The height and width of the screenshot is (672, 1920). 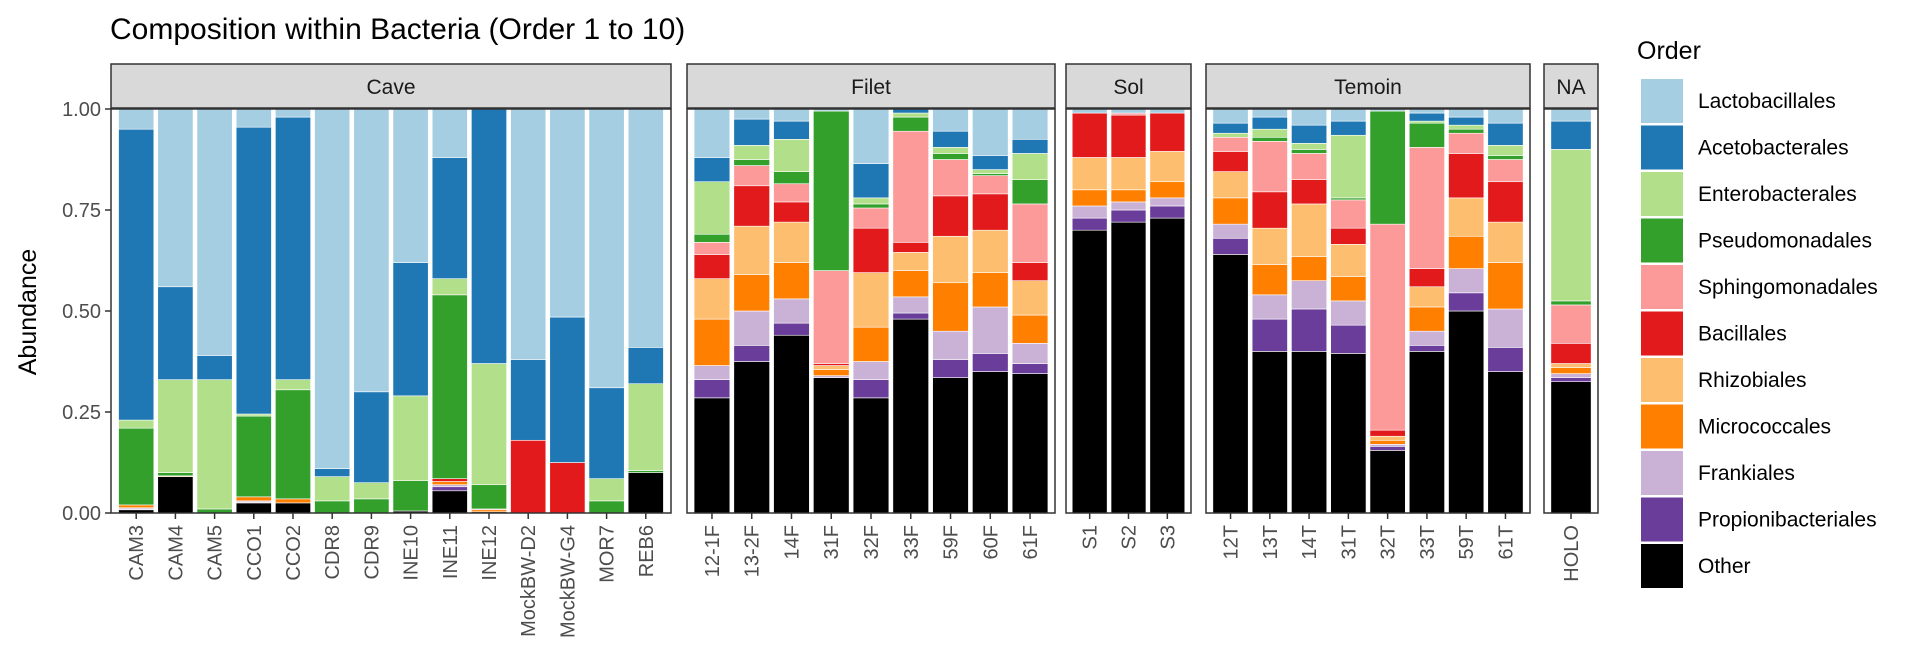 I want to click on legend-label: Lactobacillales, so click(x=1767, y=101).